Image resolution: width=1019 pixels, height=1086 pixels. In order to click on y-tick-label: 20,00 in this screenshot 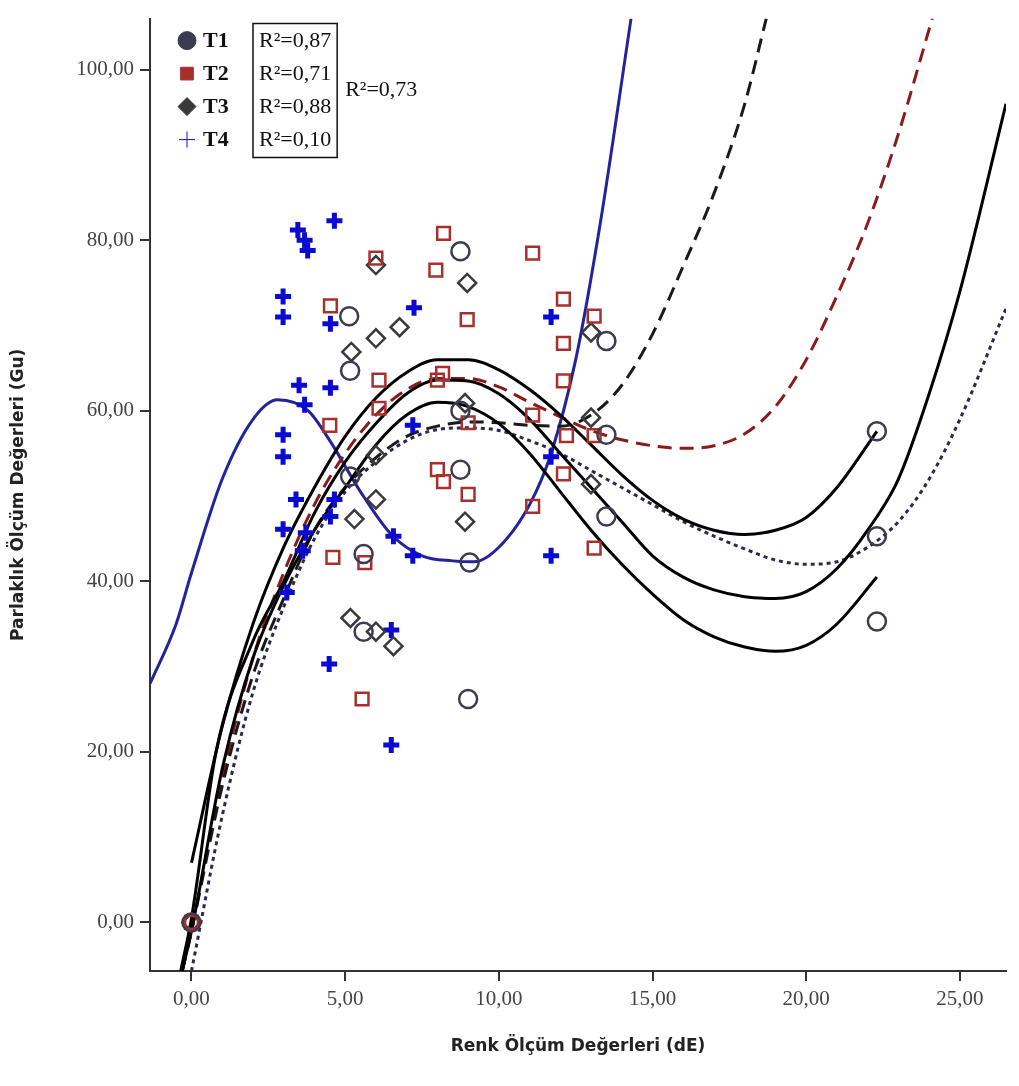, I will do `click(110, 750)`.